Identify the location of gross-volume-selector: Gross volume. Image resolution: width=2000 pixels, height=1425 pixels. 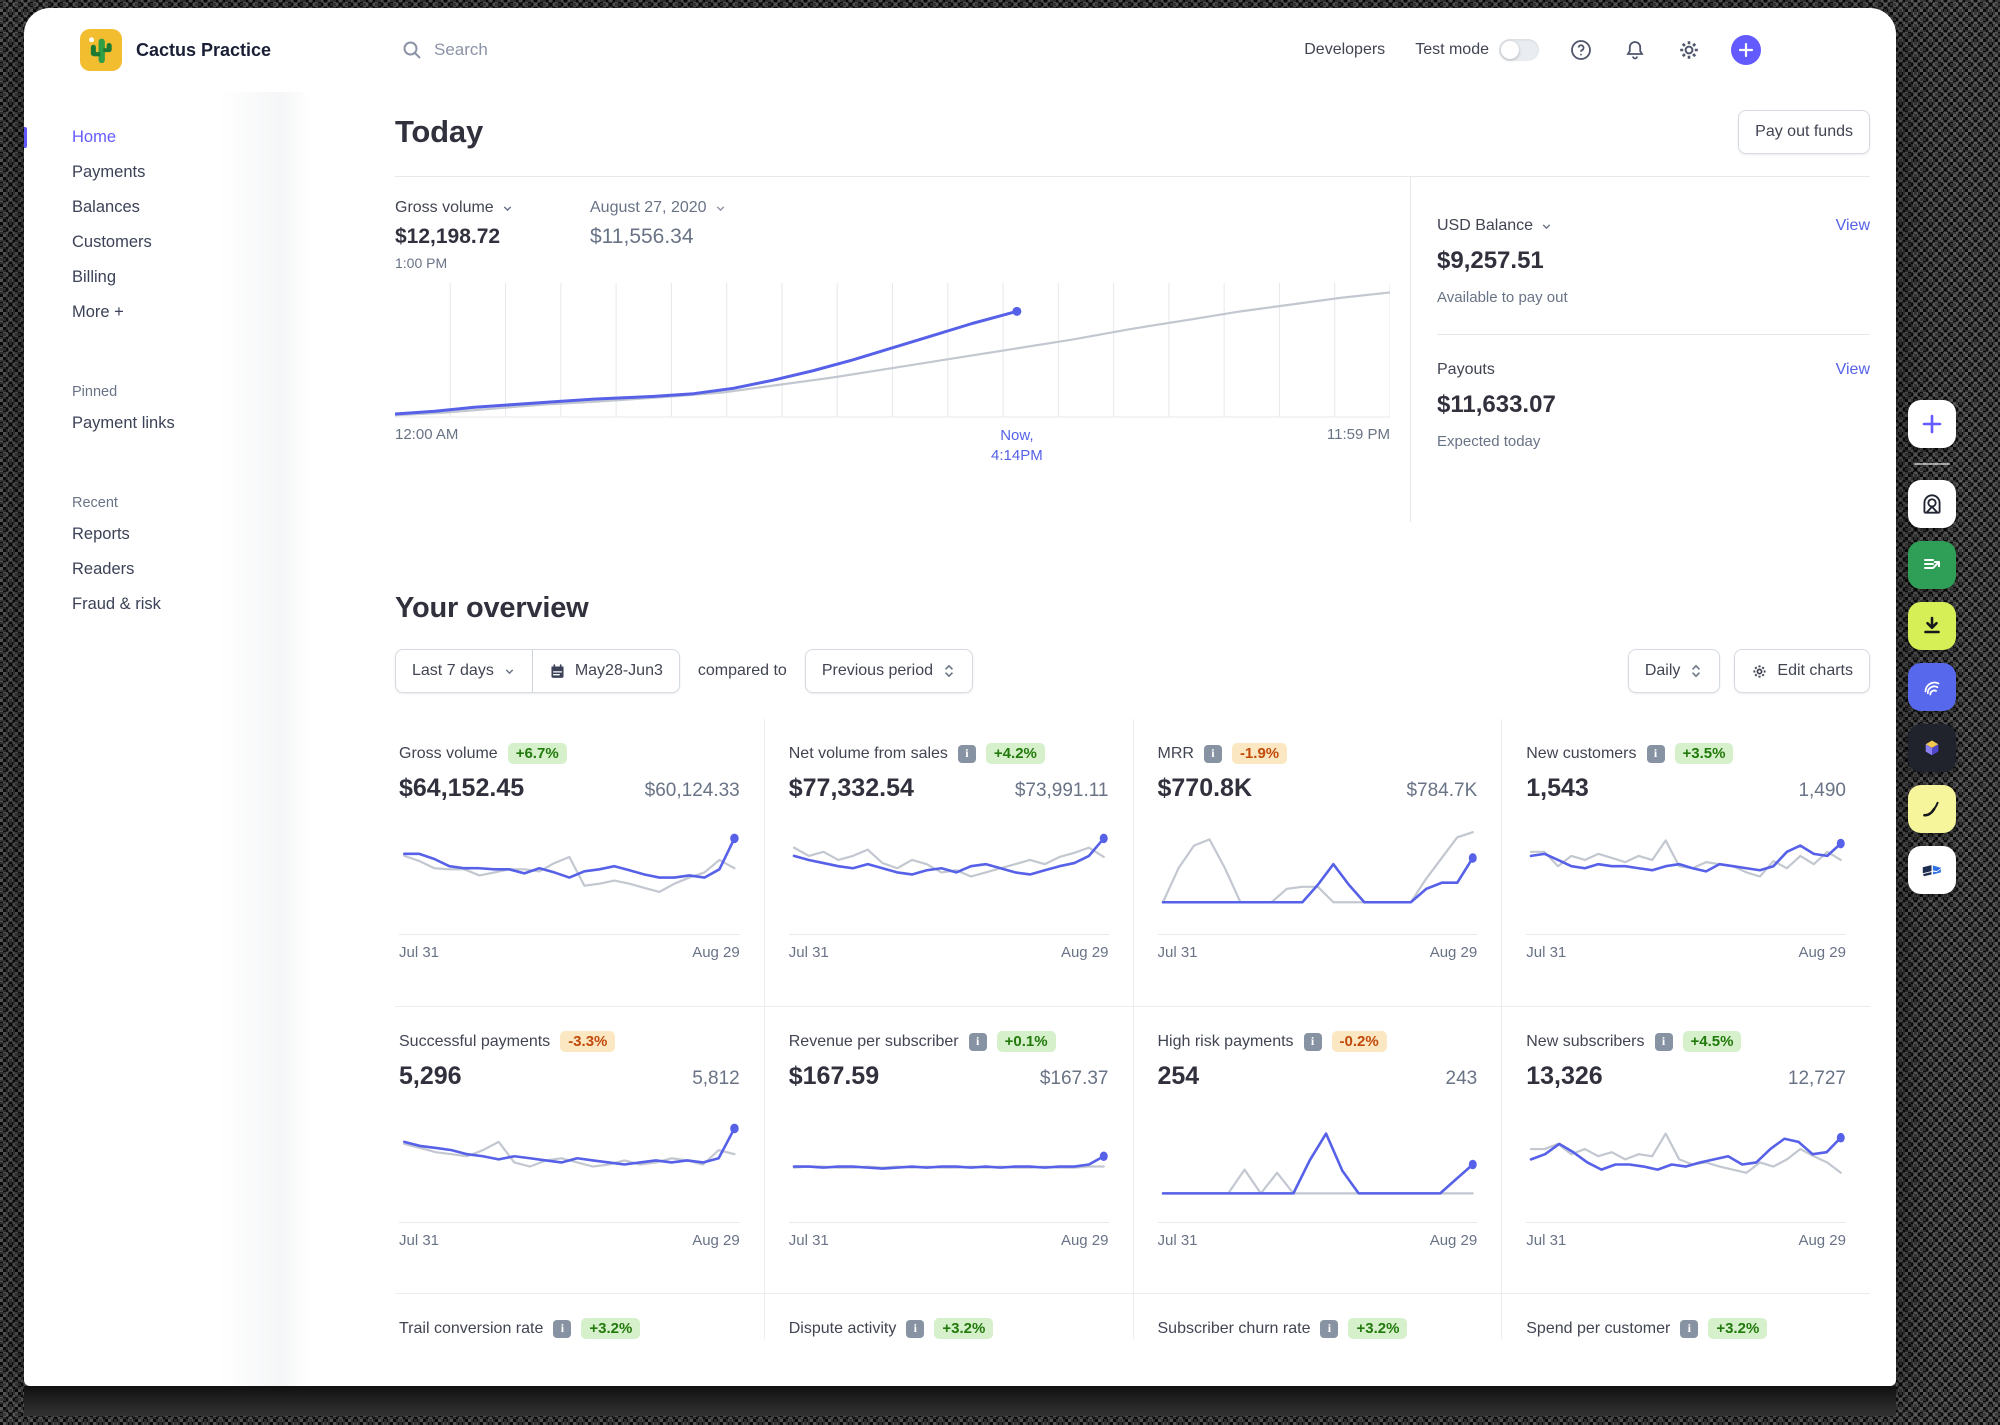
(492, 208).